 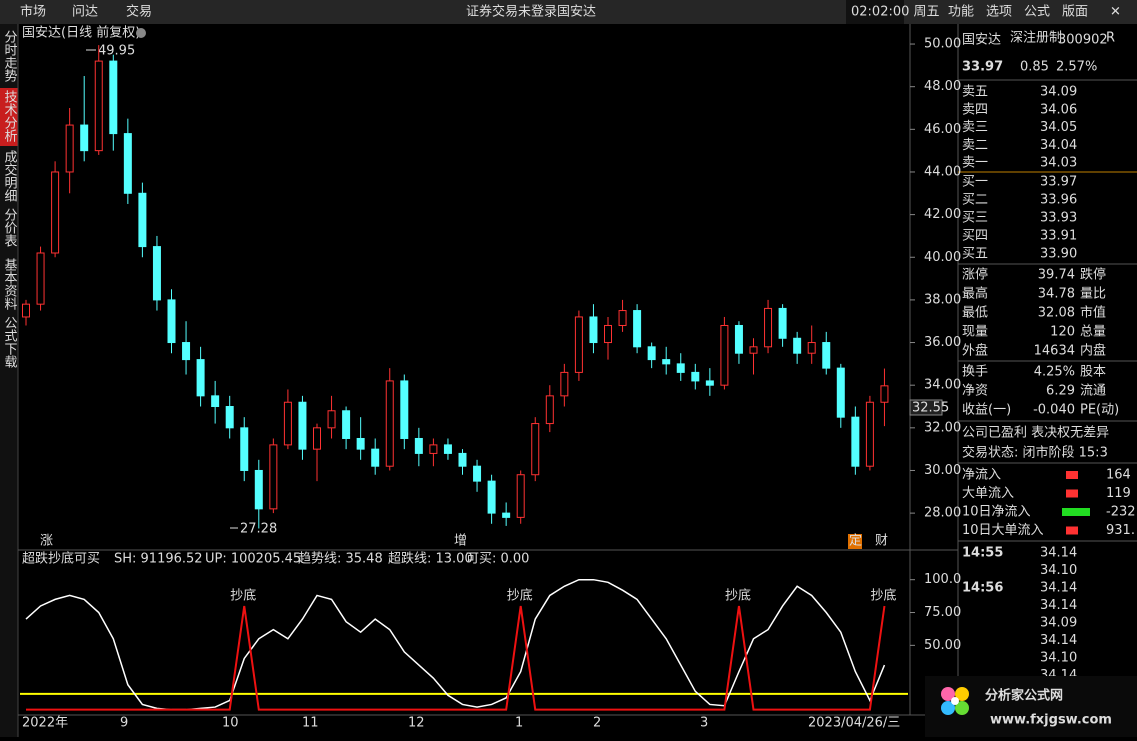 I want to click on trade-price: 34.10, so click(x=1058, y=570).